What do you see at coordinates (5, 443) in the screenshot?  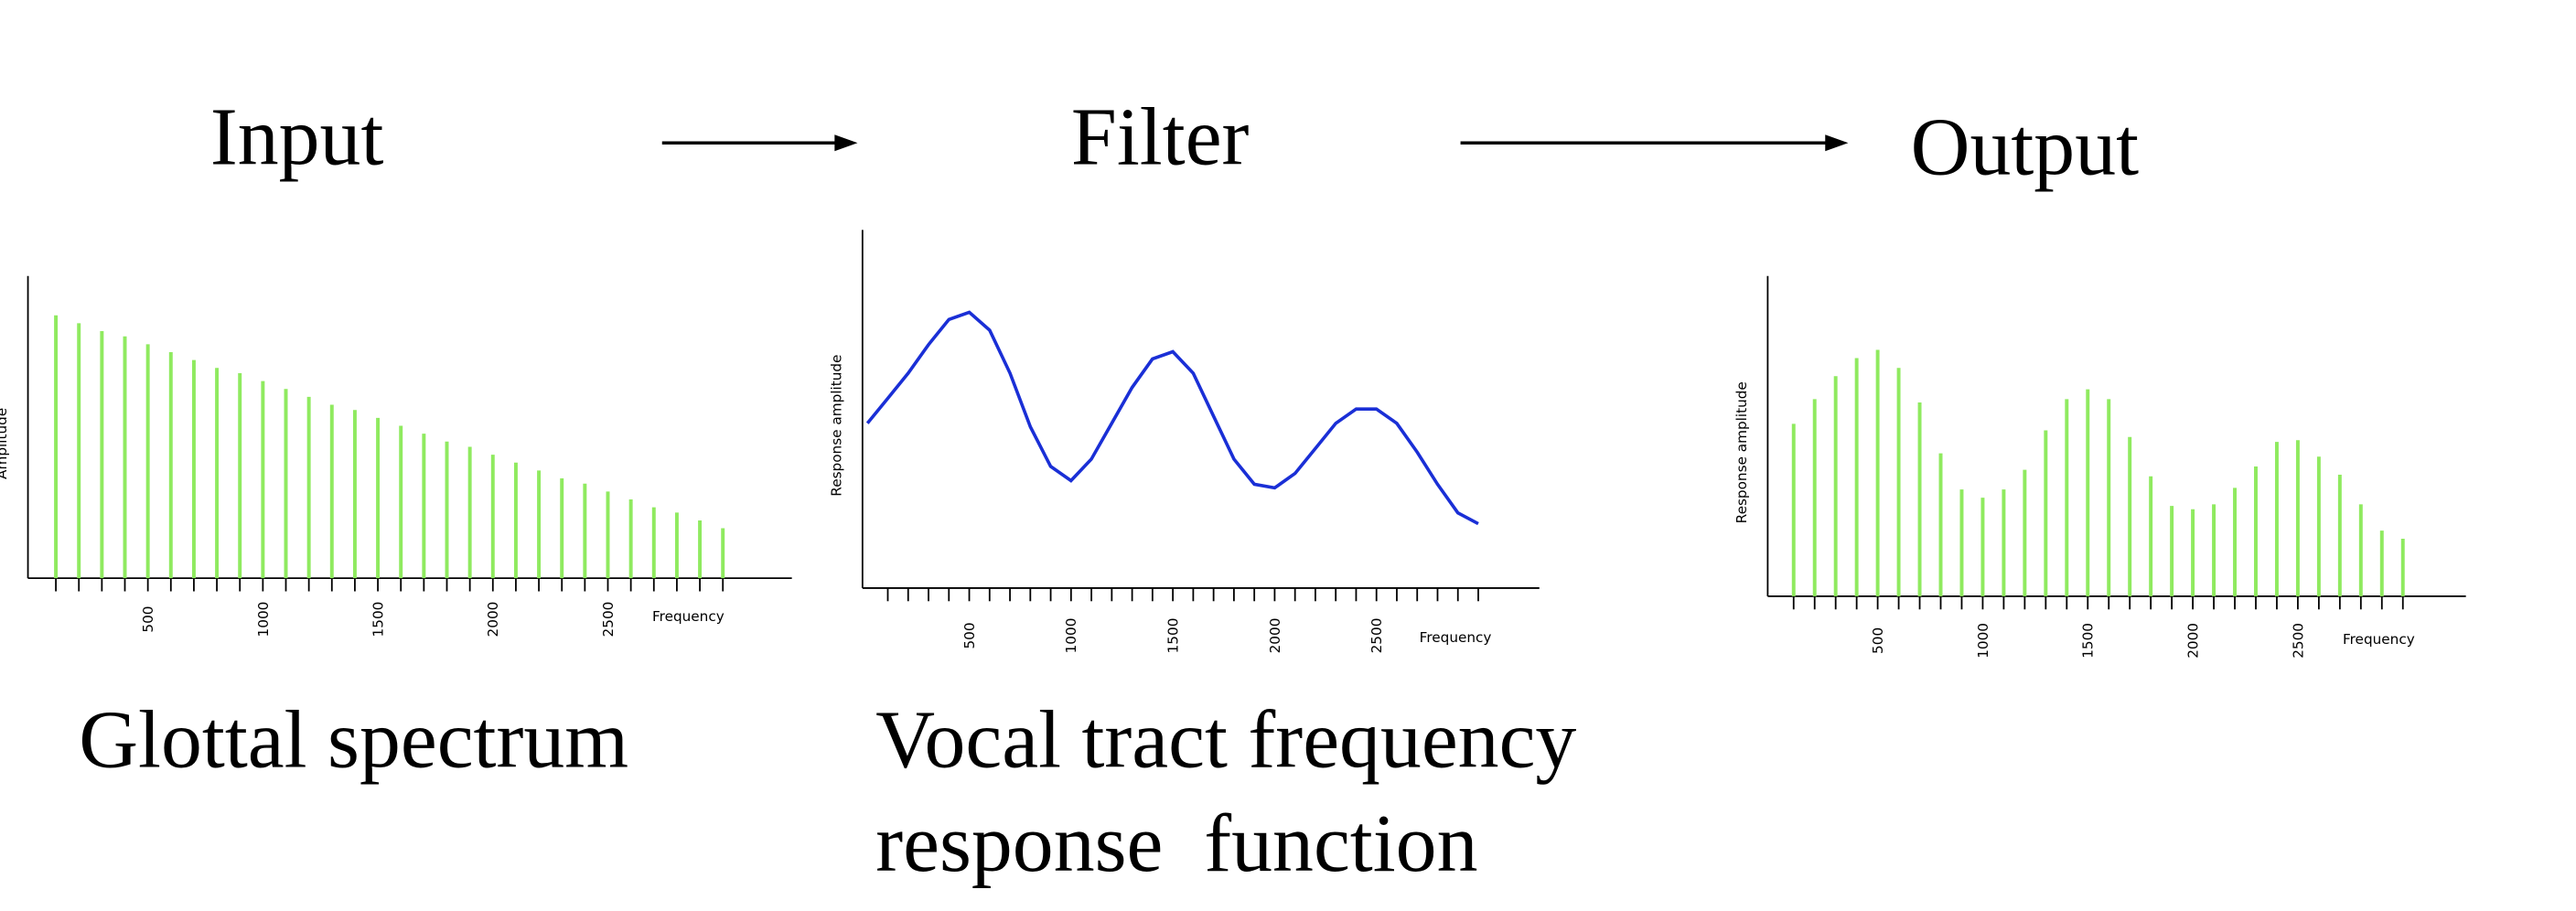 I see `y-axis-label: Amplitude` at bounding box center [5, 443].